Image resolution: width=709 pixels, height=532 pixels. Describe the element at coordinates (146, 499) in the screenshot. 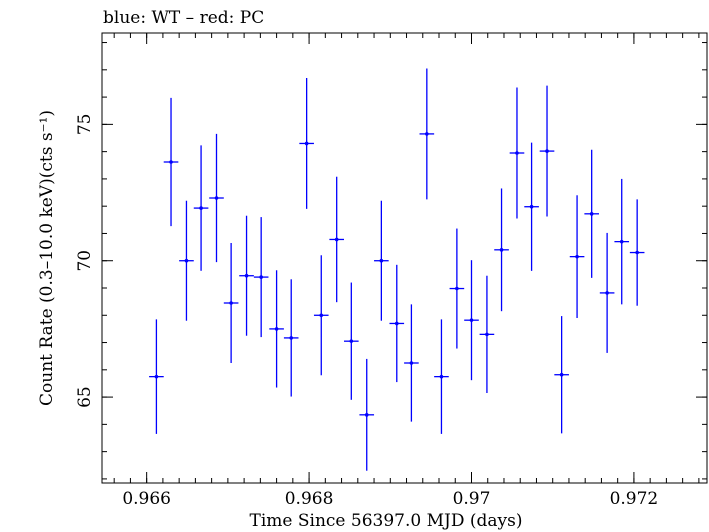

I see `x-tick-label: 0.966` at that location.